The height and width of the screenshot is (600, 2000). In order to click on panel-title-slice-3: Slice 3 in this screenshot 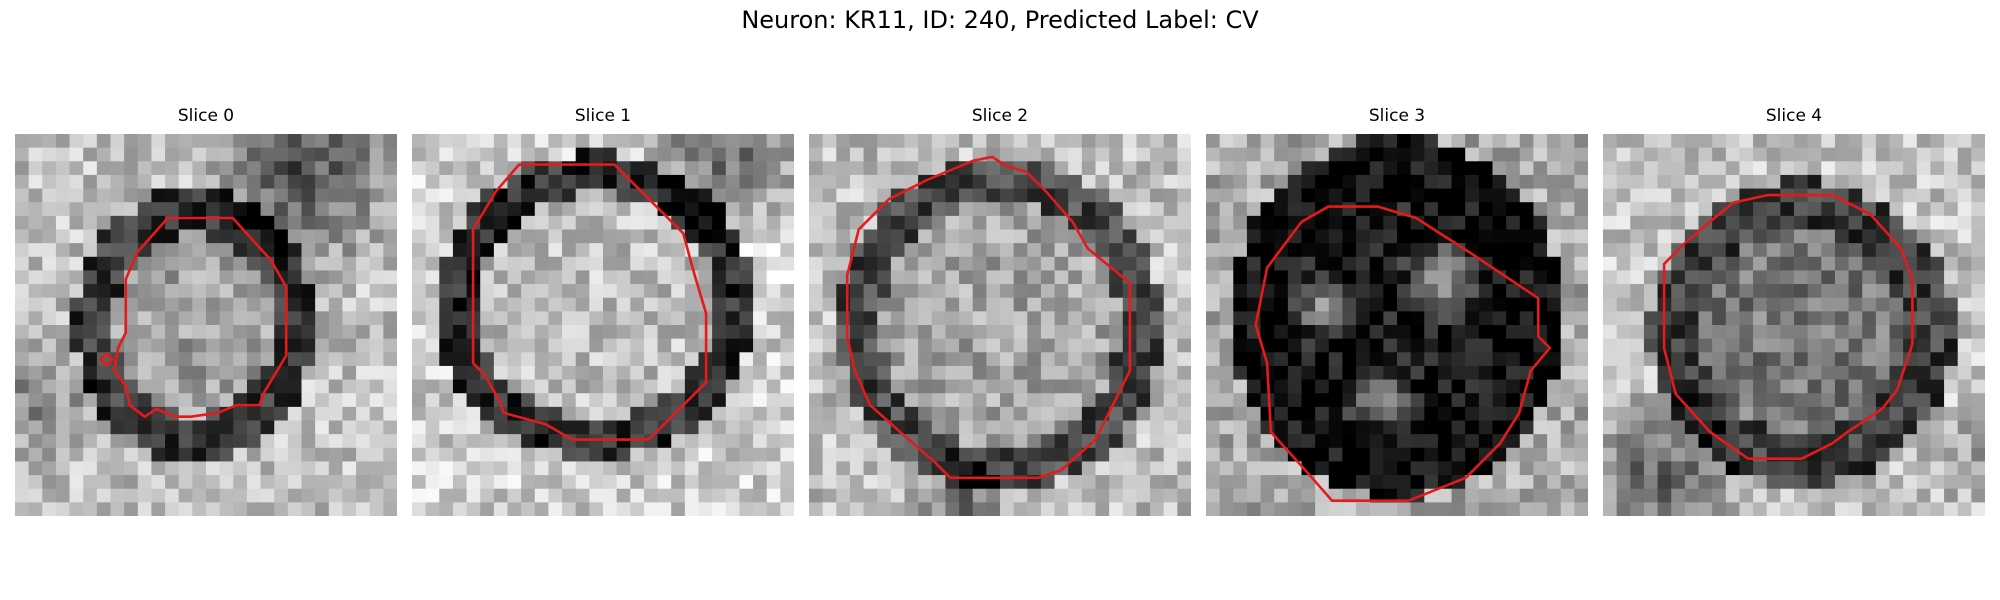, I will do `click(1397, 116)`.